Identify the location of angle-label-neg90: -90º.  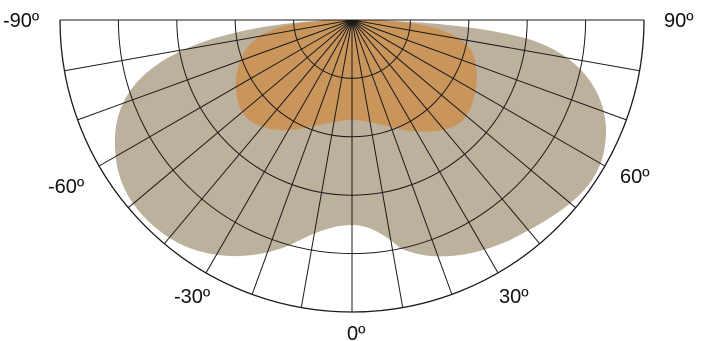
(21, 21).